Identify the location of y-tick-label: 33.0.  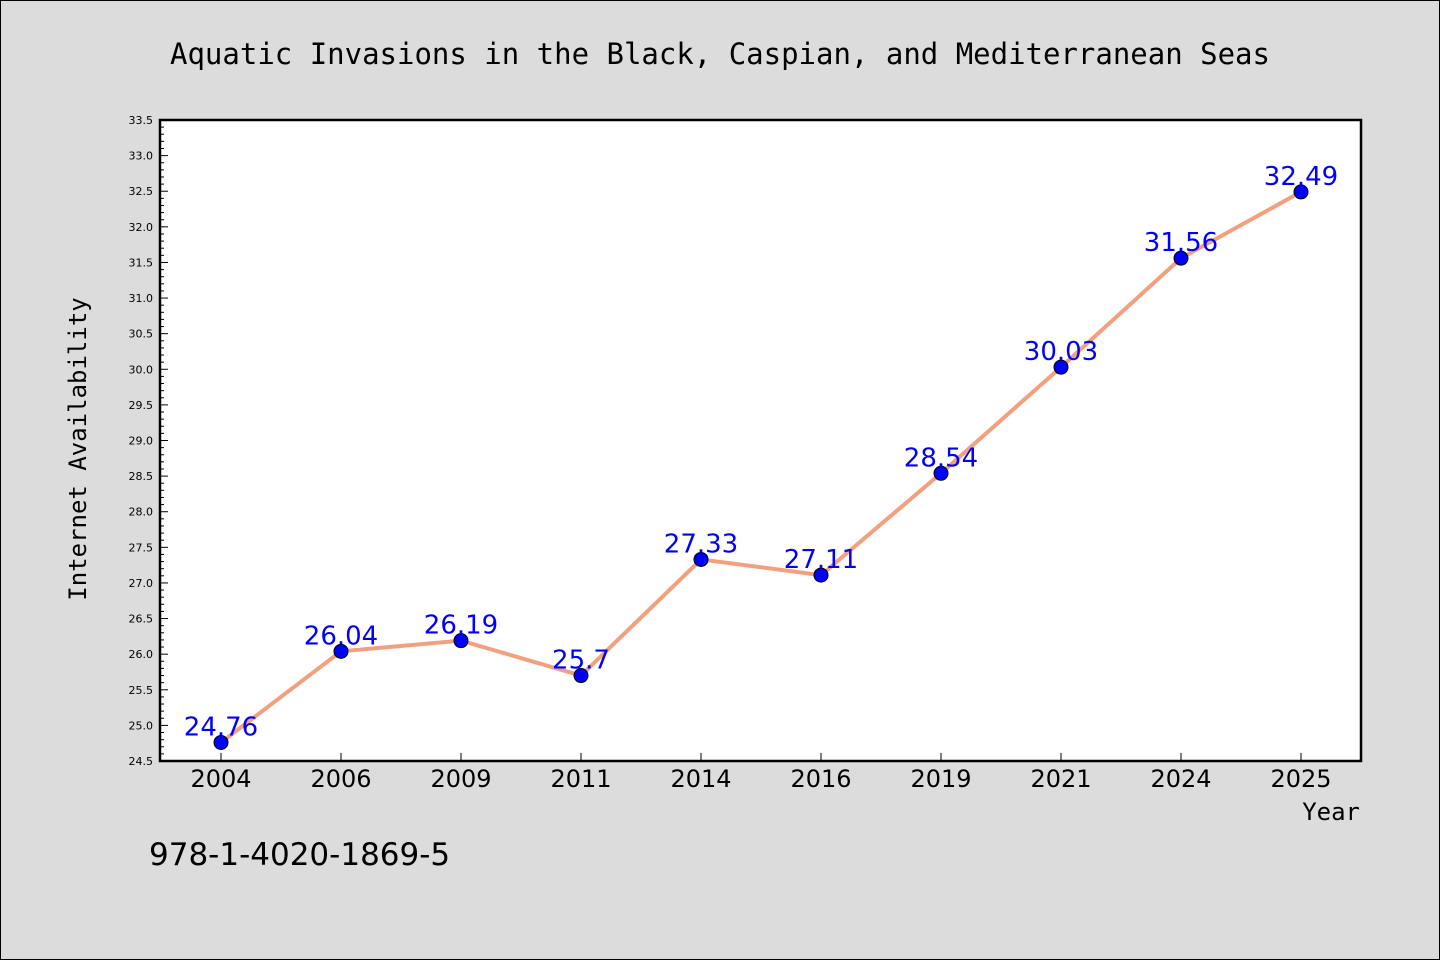
(141, 156).